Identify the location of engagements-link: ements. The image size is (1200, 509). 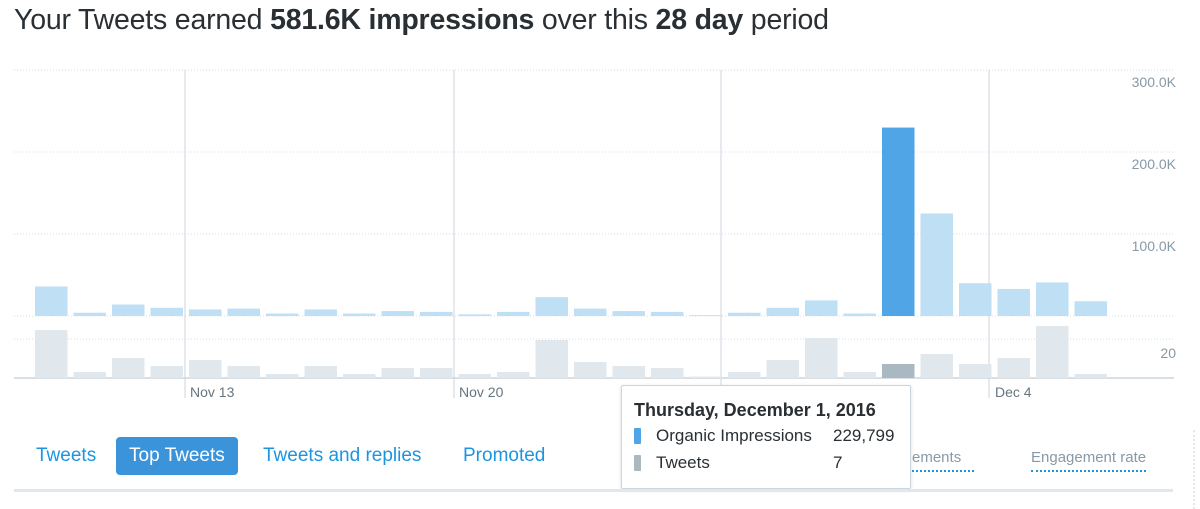
(943, 460).